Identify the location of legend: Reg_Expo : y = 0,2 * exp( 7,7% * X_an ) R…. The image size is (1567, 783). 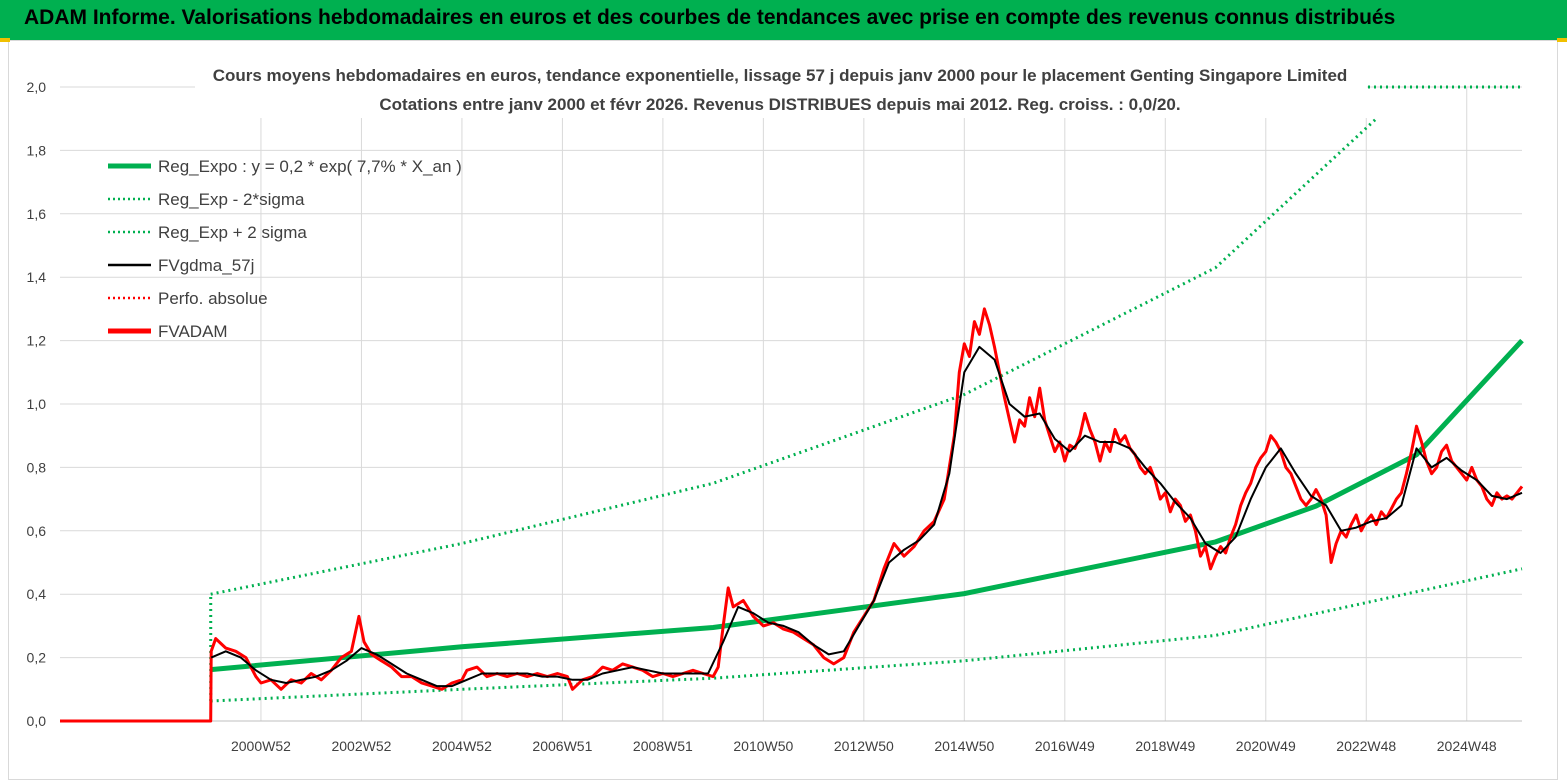
(285, 249).